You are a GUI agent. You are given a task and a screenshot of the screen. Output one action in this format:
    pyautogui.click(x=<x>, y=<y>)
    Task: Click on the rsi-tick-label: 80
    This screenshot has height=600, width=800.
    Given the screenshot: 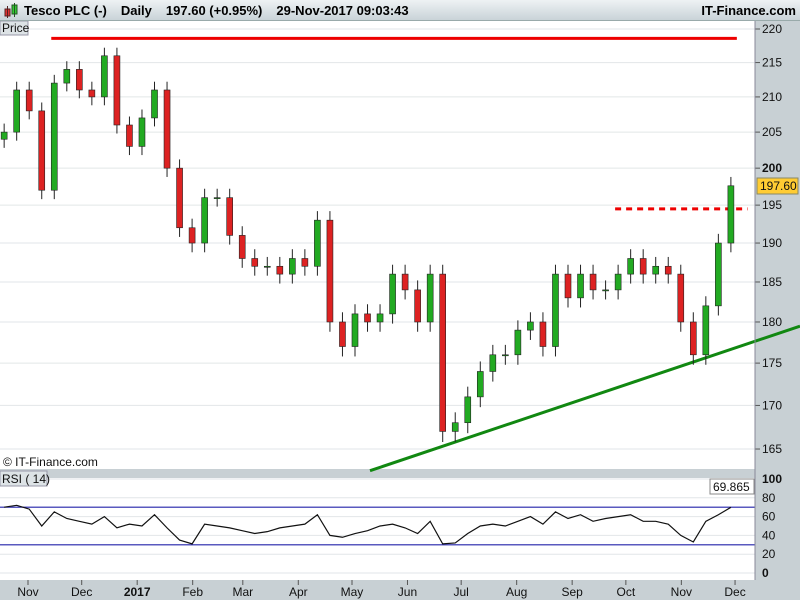 What is the action you would take?
    pyautogui.click(x=769, y=498)
    